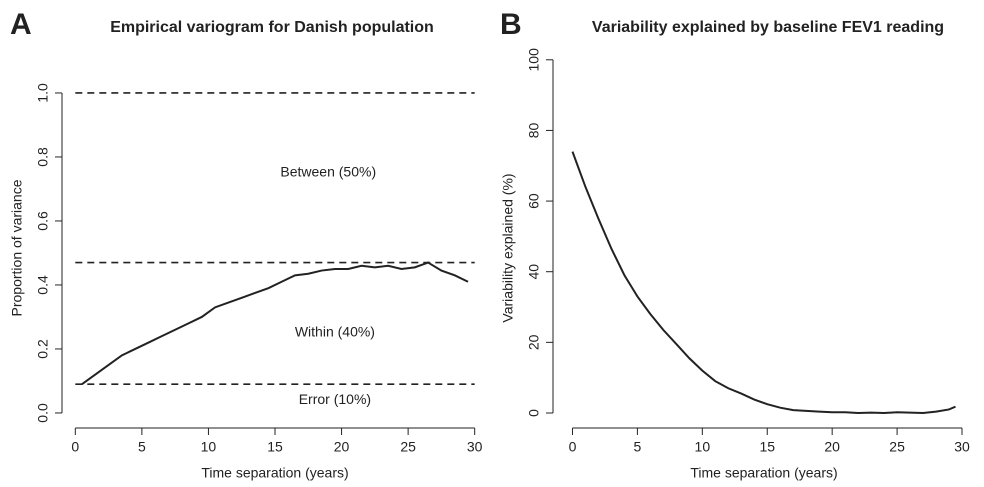 The height and width of the screenshot is (487, 984). What do you see at coordinates (43, 349) in the screenshot?
I see `y-tick-label: 0.2` at bounding box center [43, 349].